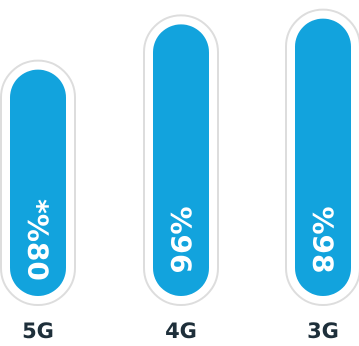 The width and height of the screenshot is (359, 346). What do you see at coordinates (38, 331) in the screenshot?
I see `category-label-5g: 5G` at bounding box center [38, 331].